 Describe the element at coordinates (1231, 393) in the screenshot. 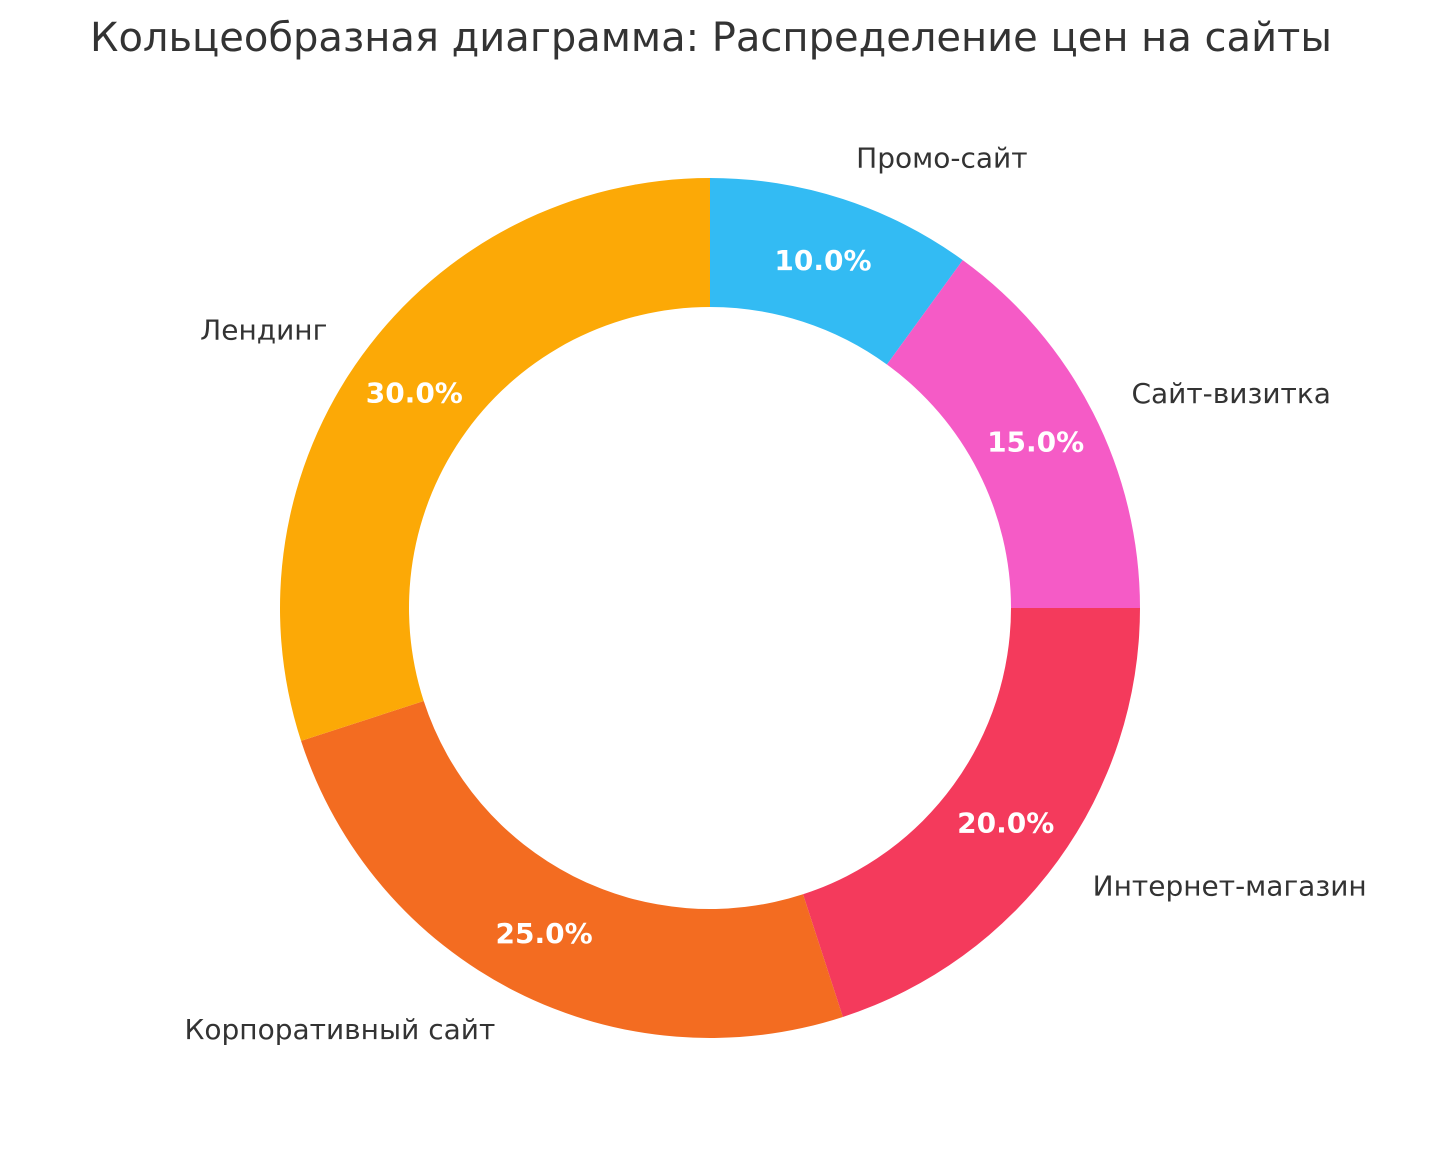

I see `segment-category-label-1: Сайт-визитка` at that location.